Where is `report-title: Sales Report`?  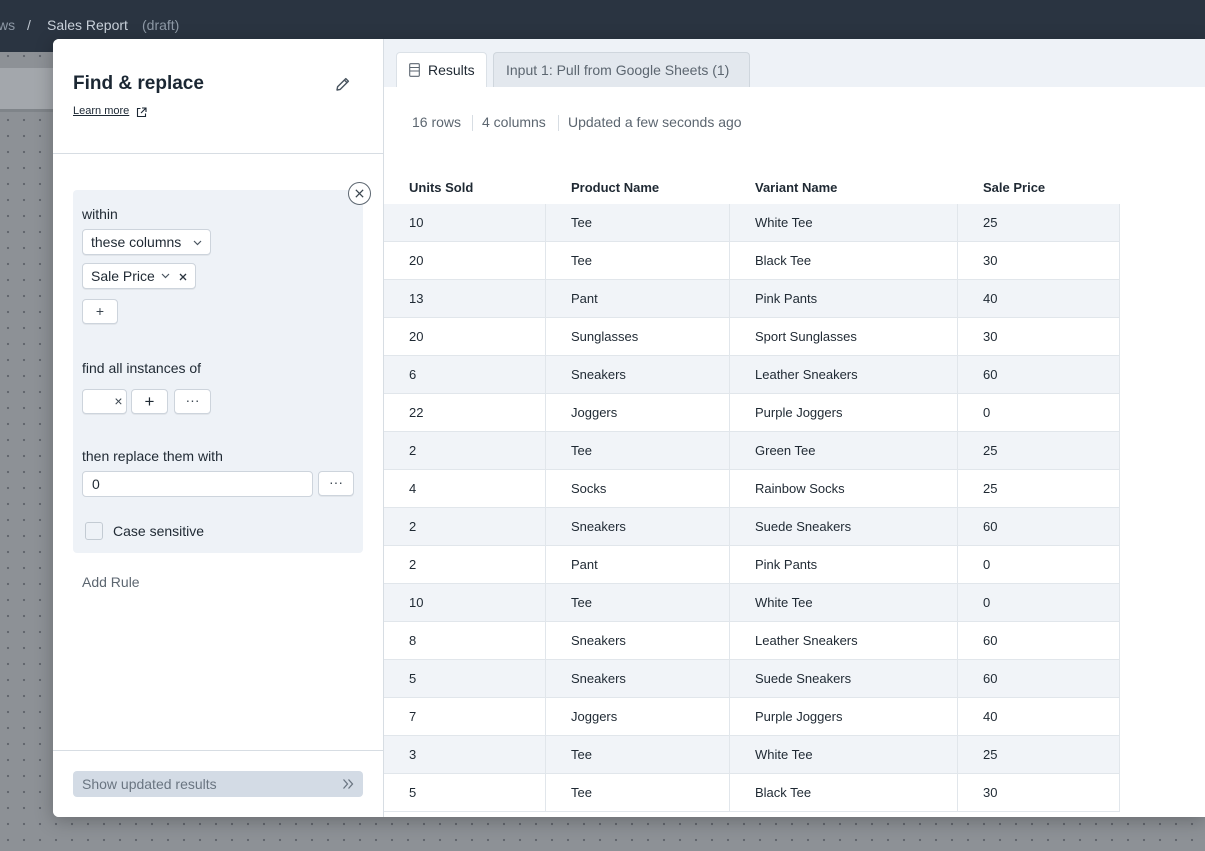 report-title: Sales Report is located at coordinates (87, 25).